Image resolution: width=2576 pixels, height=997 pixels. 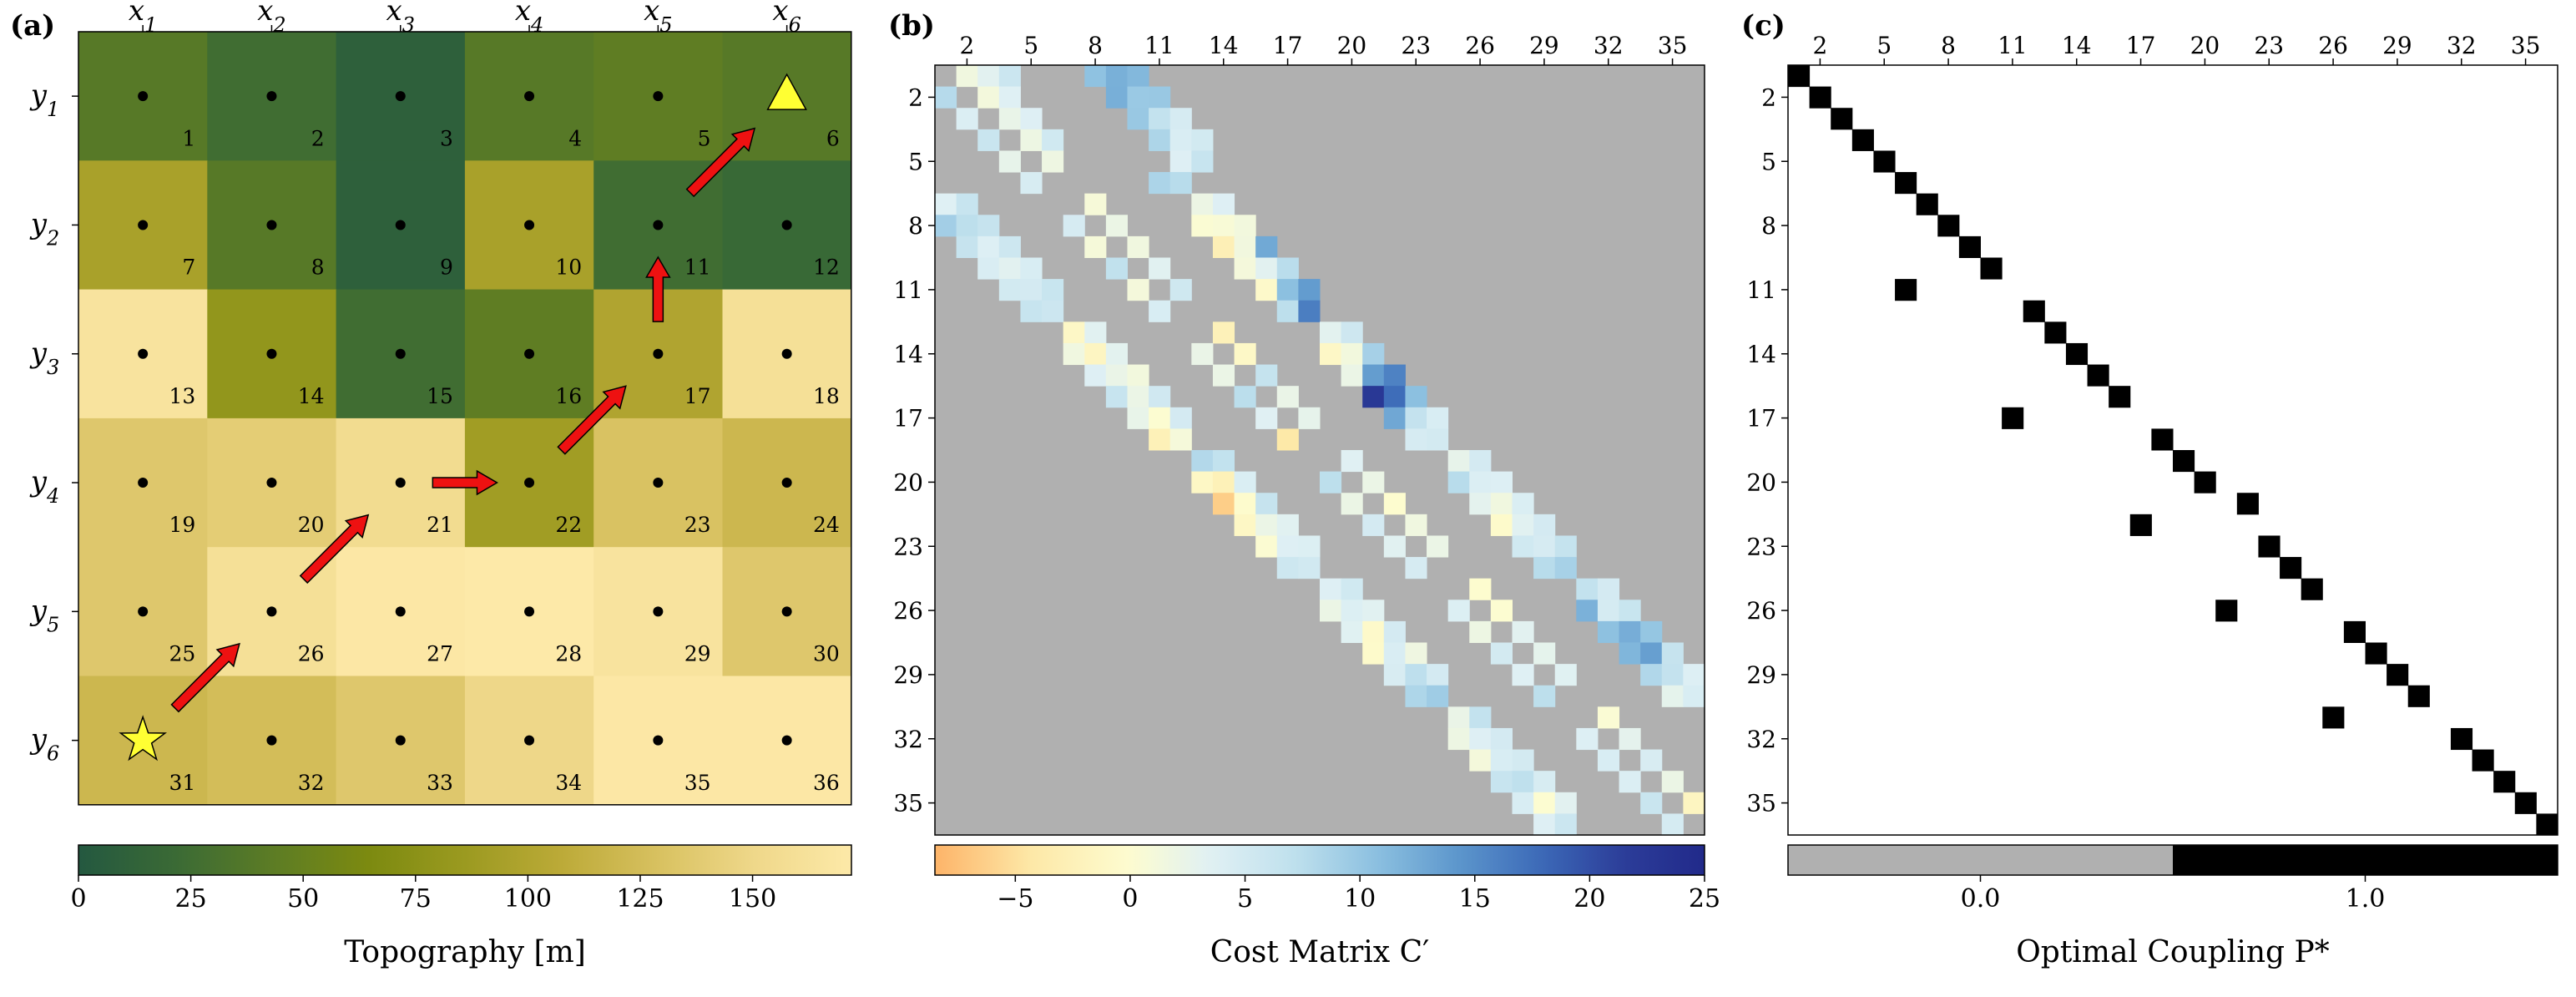 What do you see at coordinates (44, 615) in the screenshot?
I see `y-tick-label: y5` at bounding box center [44, 615].